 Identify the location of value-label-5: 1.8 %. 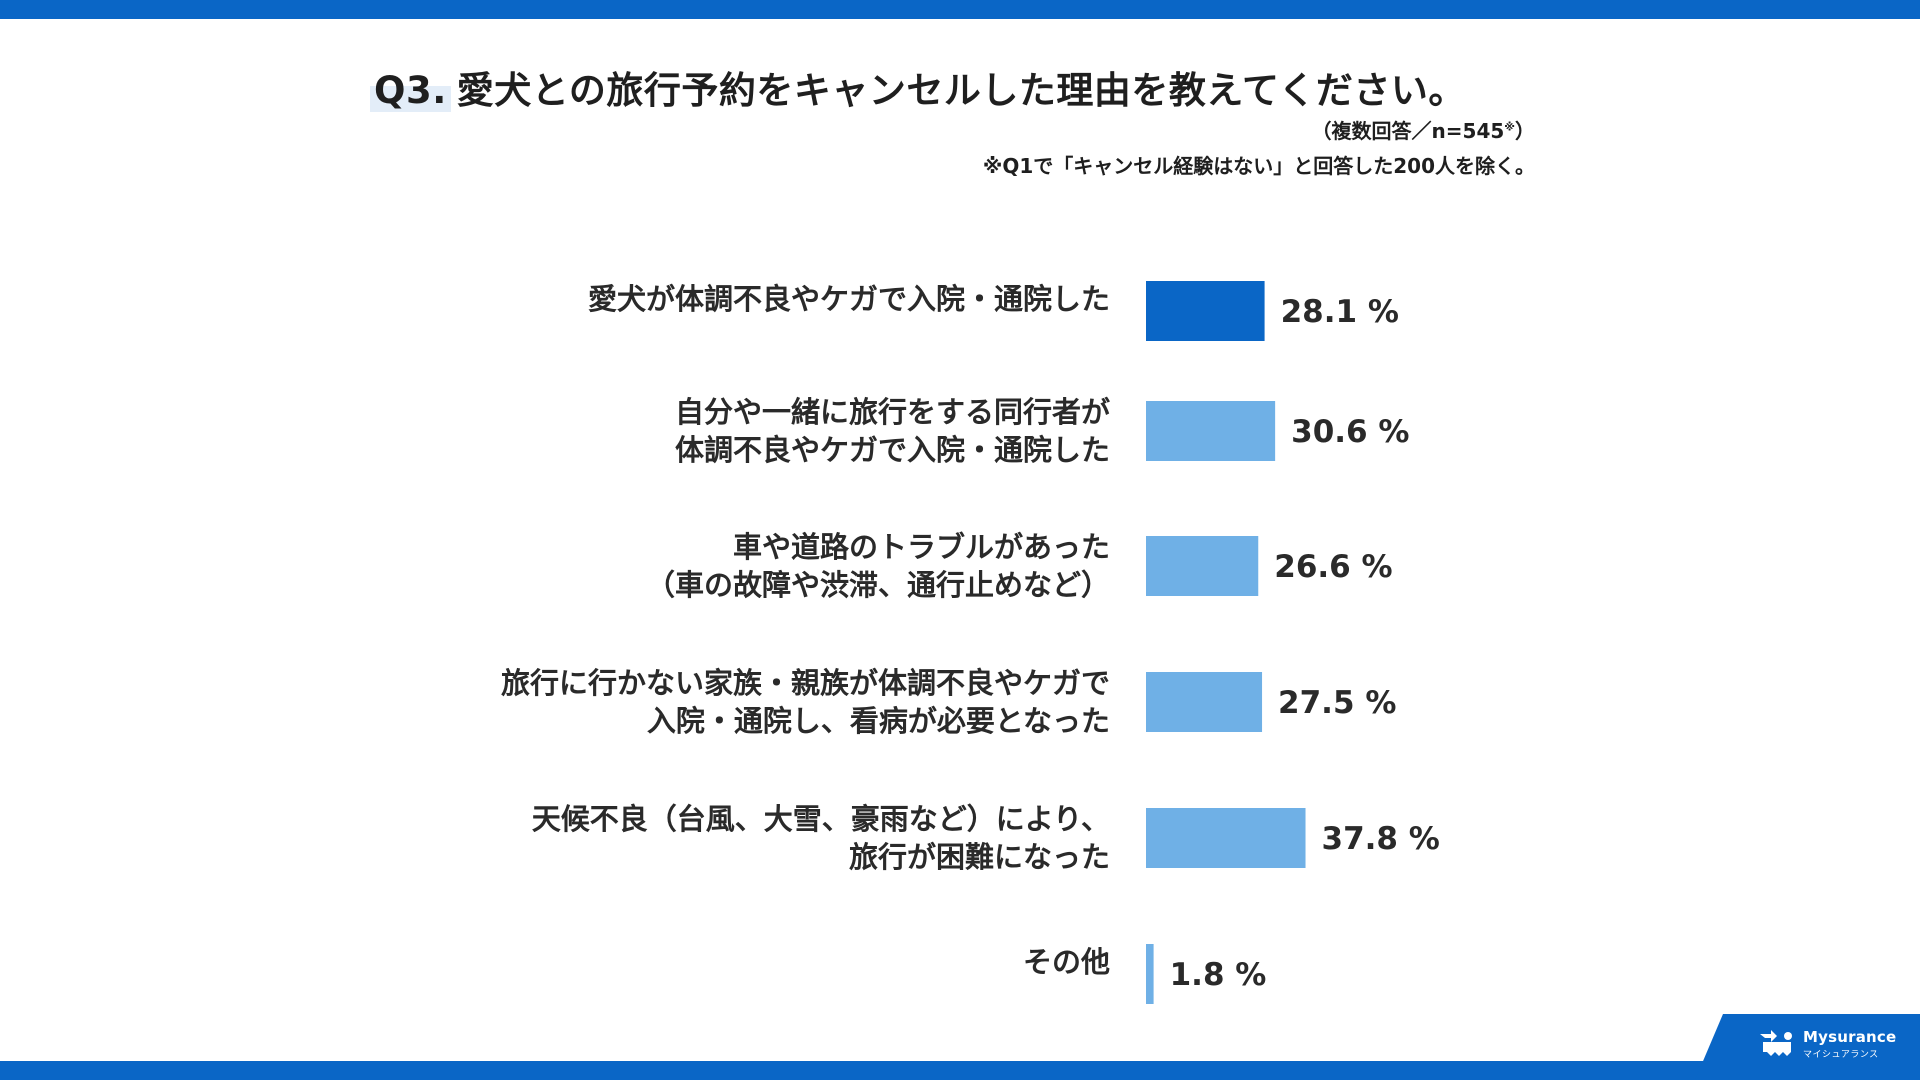
(1218, 975).